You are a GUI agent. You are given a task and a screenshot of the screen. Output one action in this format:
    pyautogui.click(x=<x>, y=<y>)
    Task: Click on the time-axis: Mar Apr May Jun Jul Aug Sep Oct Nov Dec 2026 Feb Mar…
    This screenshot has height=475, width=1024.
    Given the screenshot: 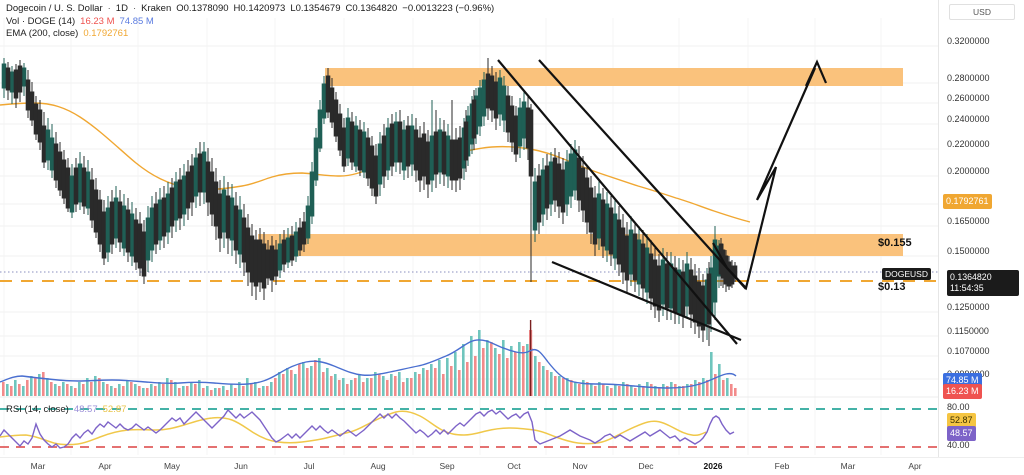 What is the action you would take?
    pyautogui.click(x=512, y=466)
    